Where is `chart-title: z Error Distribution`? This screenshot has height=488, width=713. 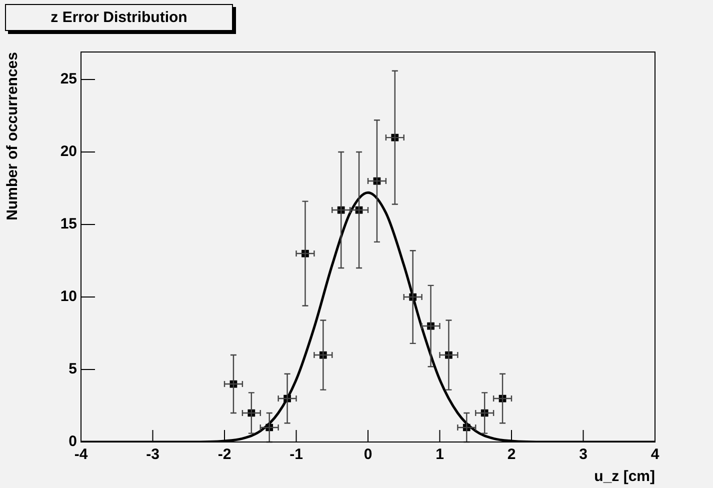
chart-title: z Error Distribution is located at coordinates (119, 17).